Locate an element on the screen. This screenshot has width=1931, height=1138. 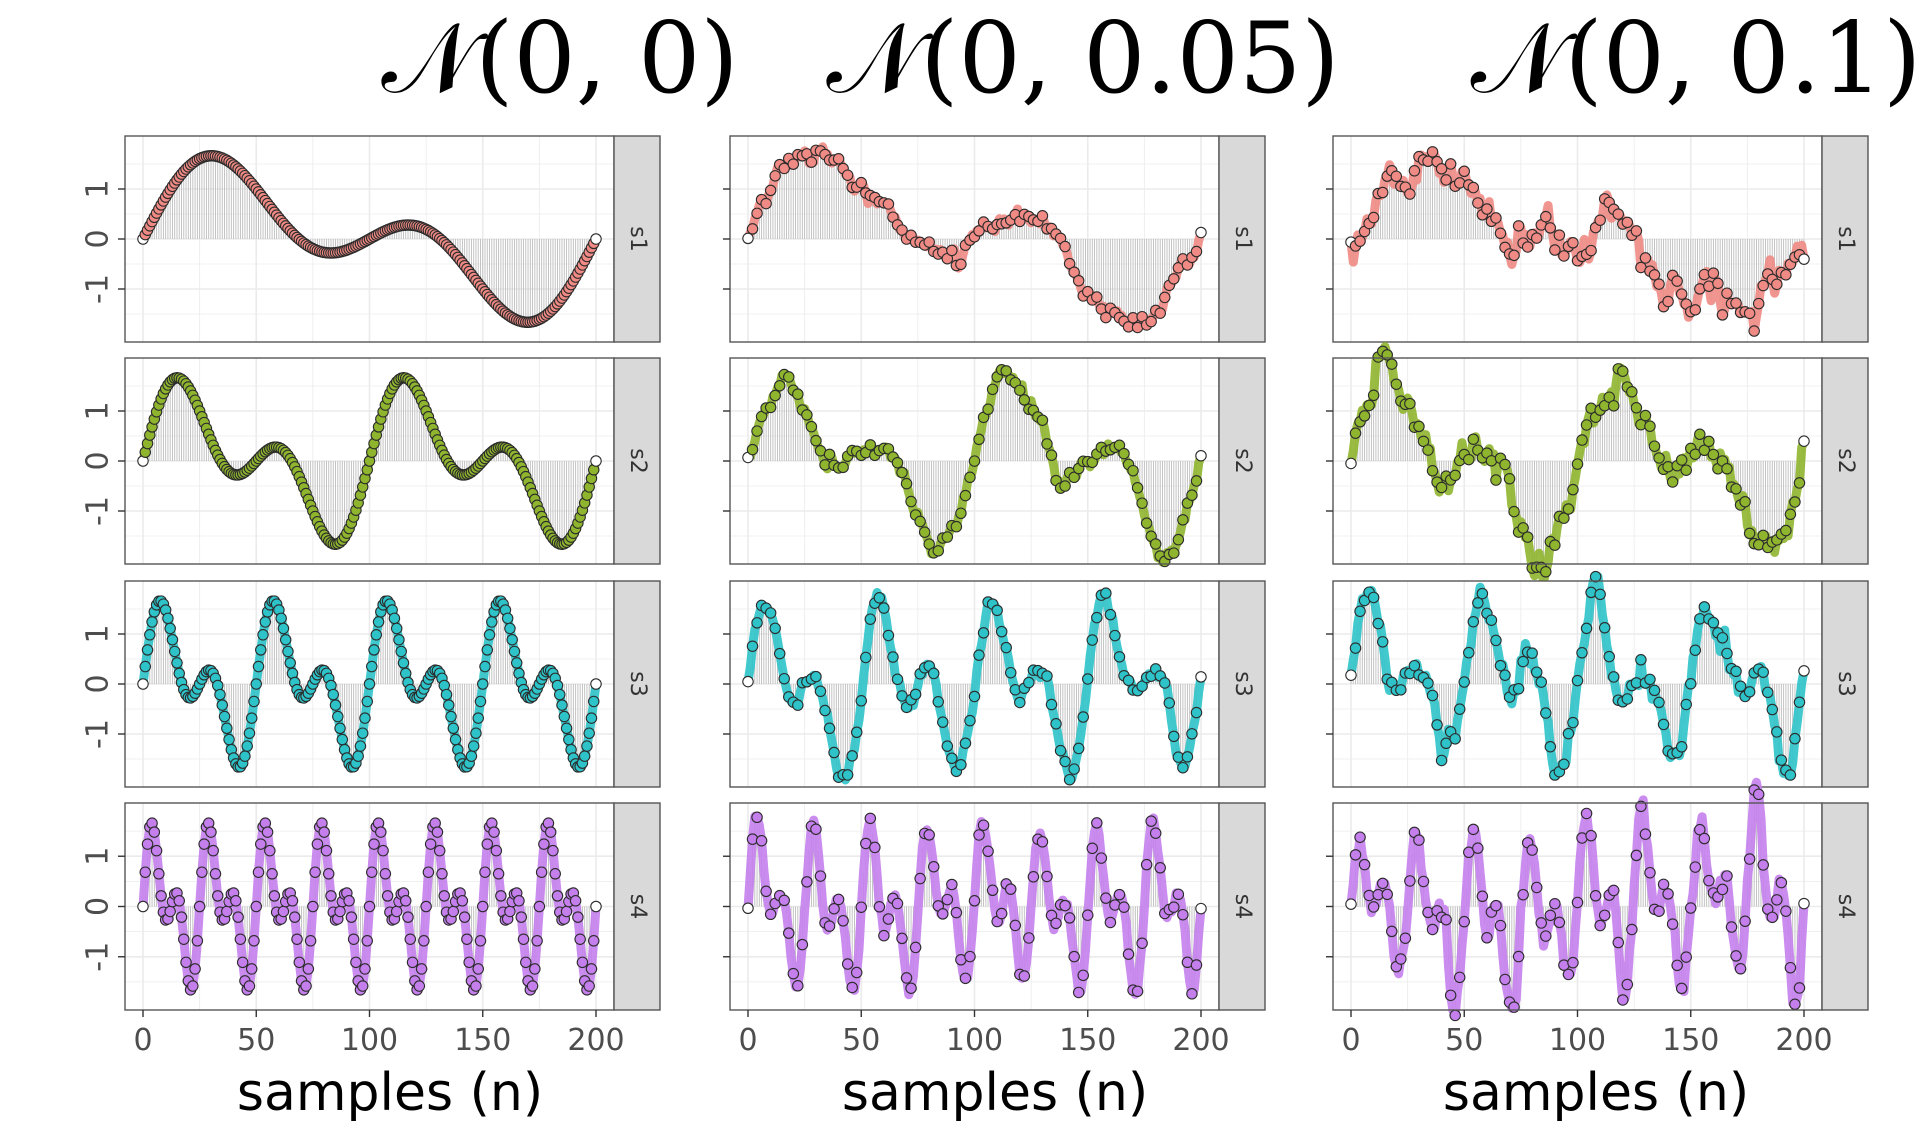
y-tick-label: 0 is located at coordinates (98, 683).